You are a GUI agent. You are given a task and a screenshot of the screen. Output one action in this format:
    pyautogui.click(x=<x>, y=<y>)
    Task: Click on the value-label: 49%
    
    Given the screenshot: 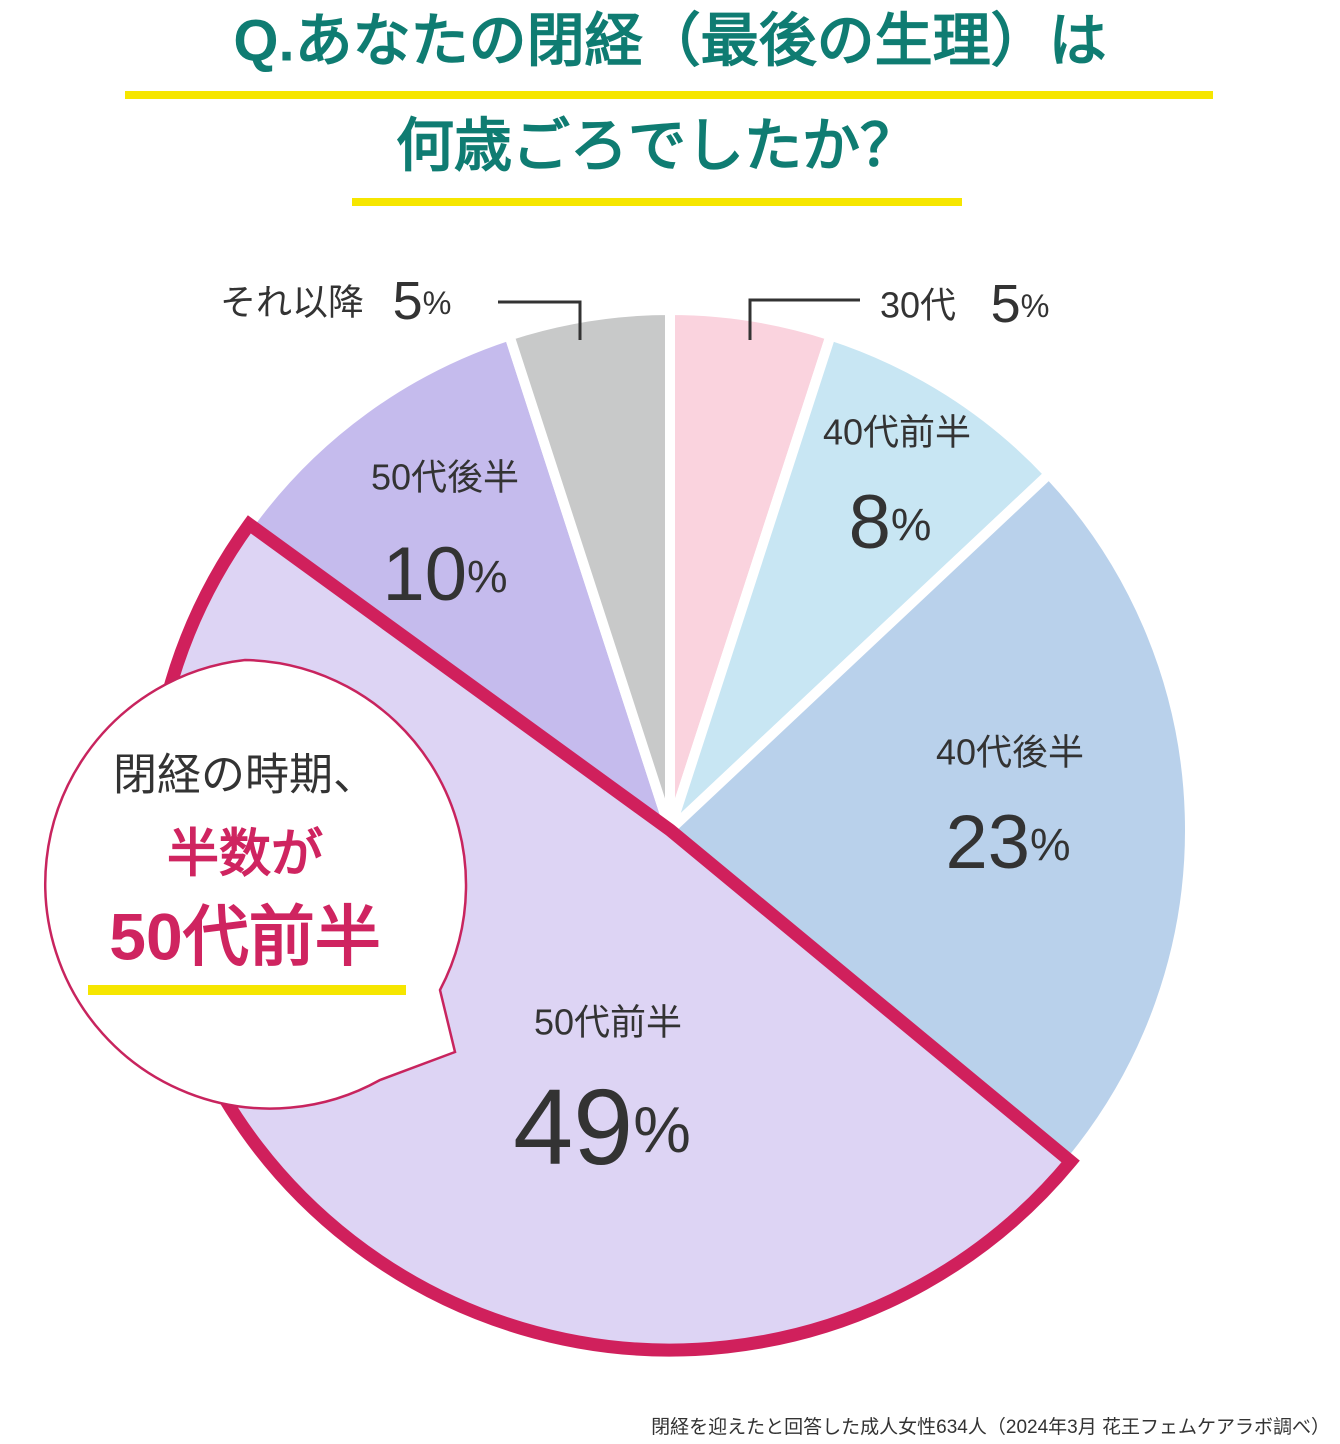 What is the action you would take?
    pyautogui.click(x=602, y=1126)
    